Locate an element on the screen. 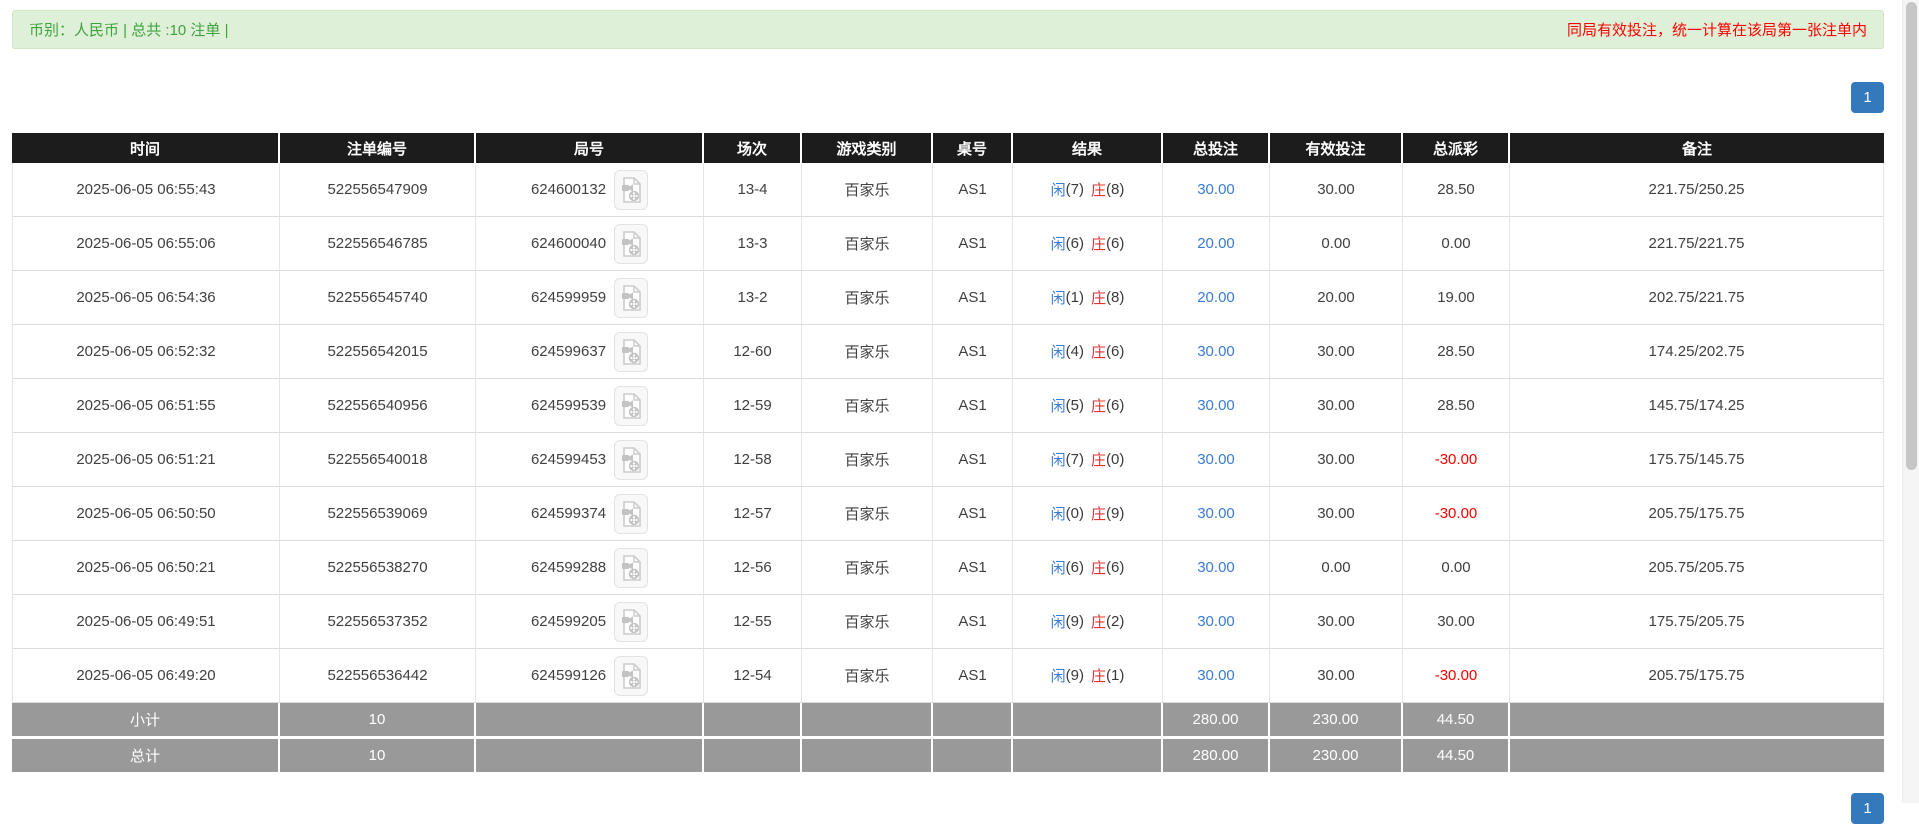 The width and height of the screenshot is (1919, 824). cell-valid-bet: 20.00 is located at coordinates (1336, 298).